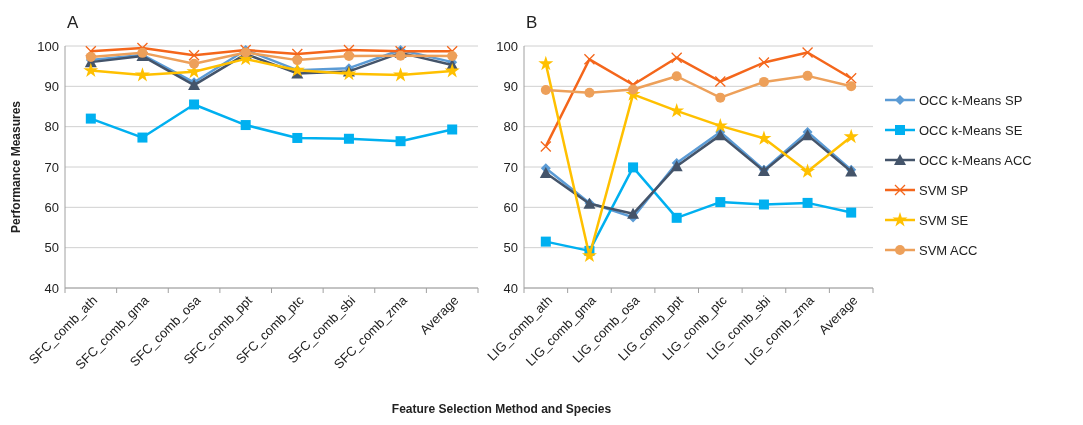  I want to click on legend-label: SVM SE, so click(944, 220).